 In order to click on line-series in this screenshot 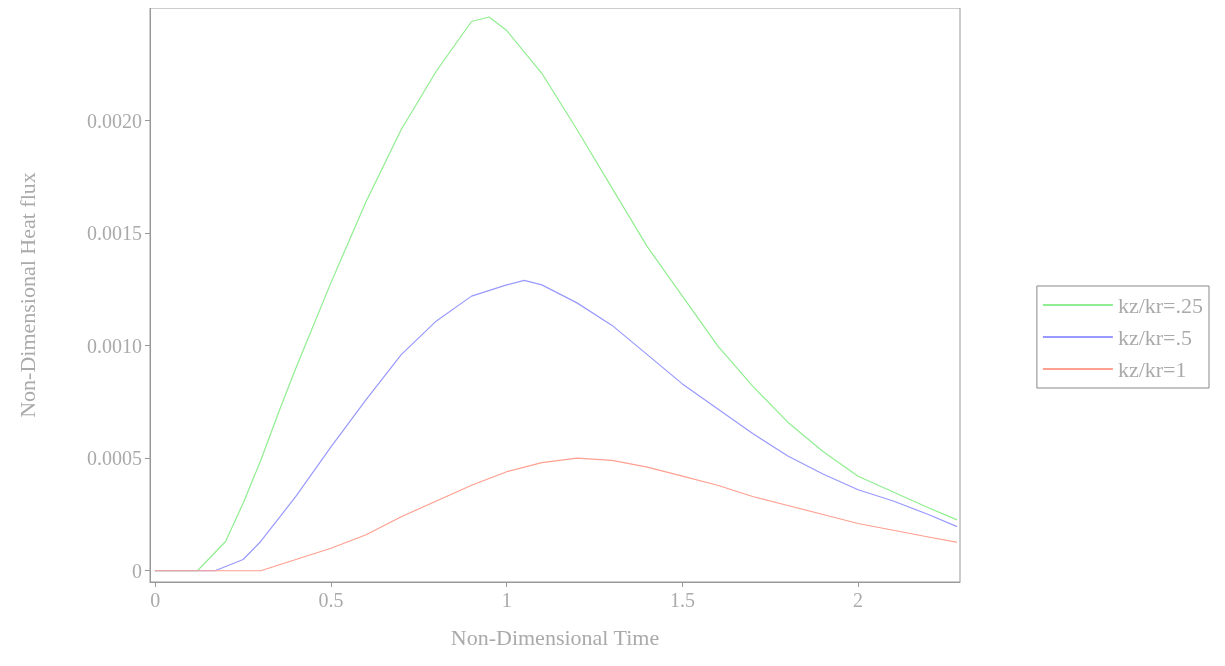, I will do `click(556, 514)`.